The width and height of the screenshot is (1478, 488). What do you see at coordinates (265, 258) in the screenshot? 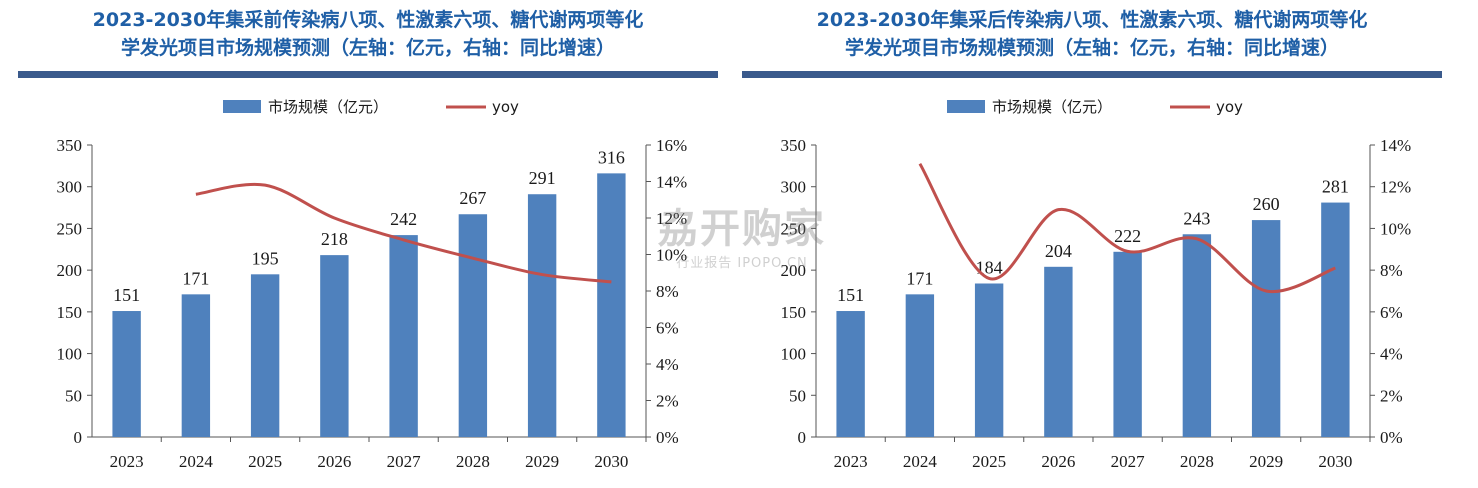
I see `bar-value-label: 195` at bounding box center [265, 258].